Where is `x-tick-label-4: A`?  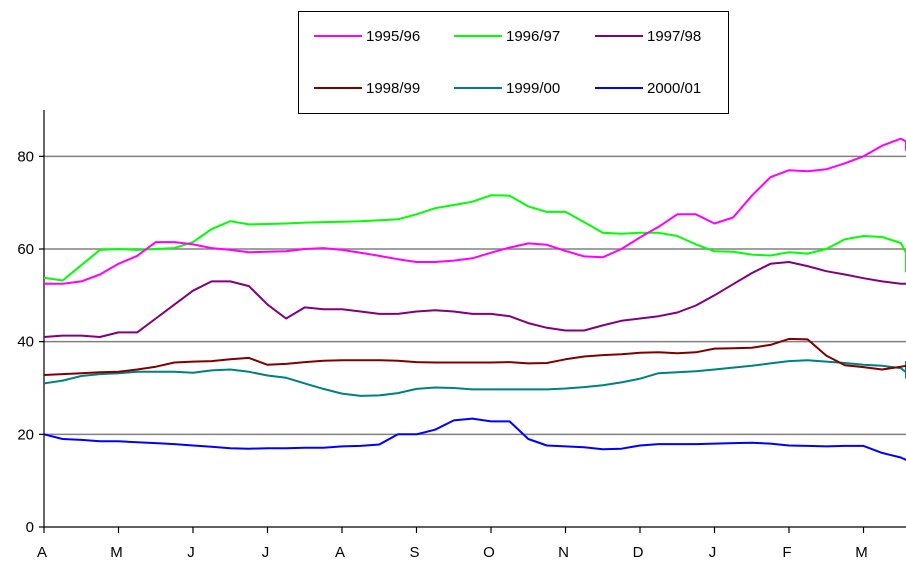 x-tick-label-4: A is located at coordinates (340, 552).